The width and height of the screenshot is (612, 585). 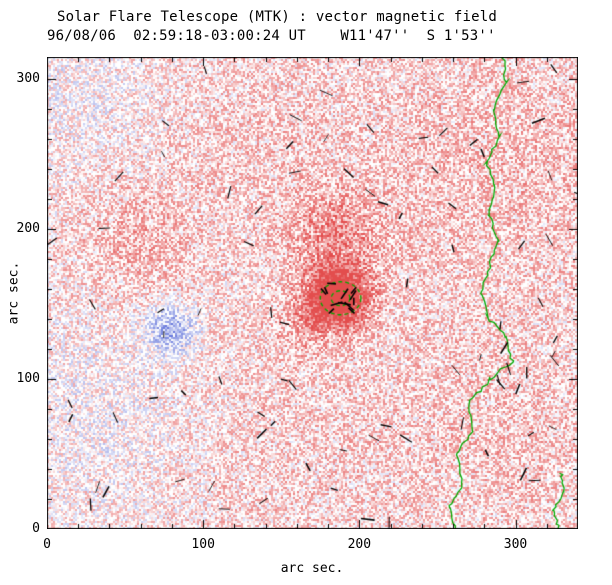 I want to click on y-tick-label: 100, so click(x=28, y=379).